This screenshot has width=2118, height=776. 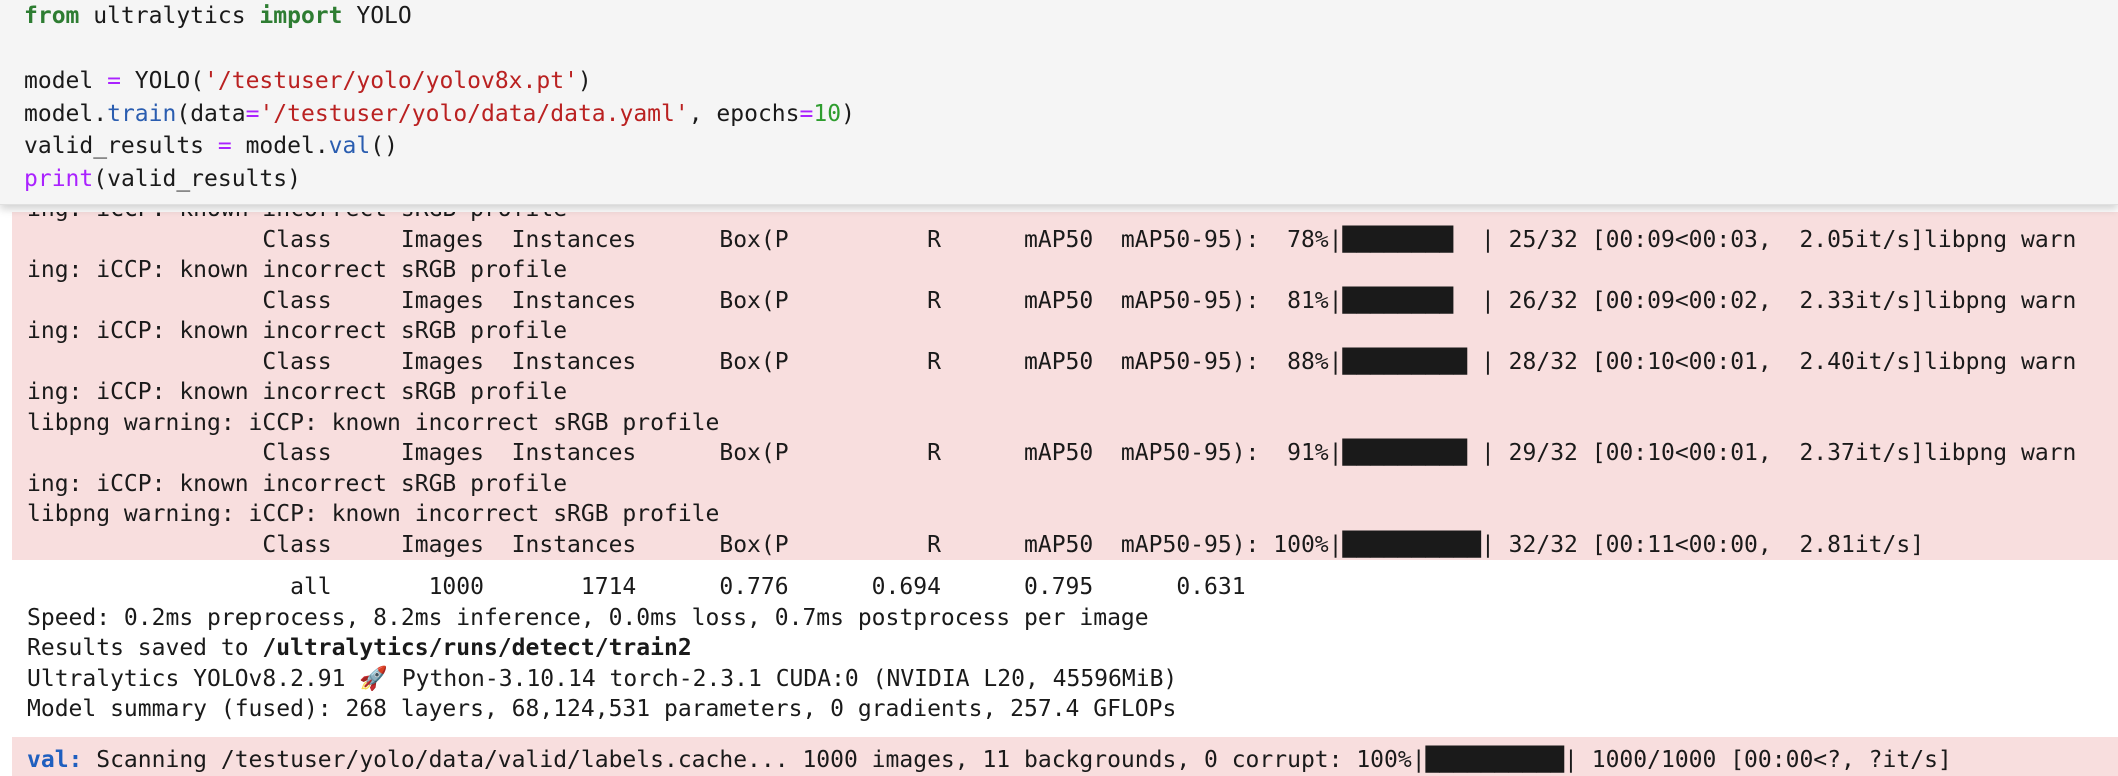 I want to click on string: '/testuser/yolo/yolov8x.pt', so click(x=391, y=81).